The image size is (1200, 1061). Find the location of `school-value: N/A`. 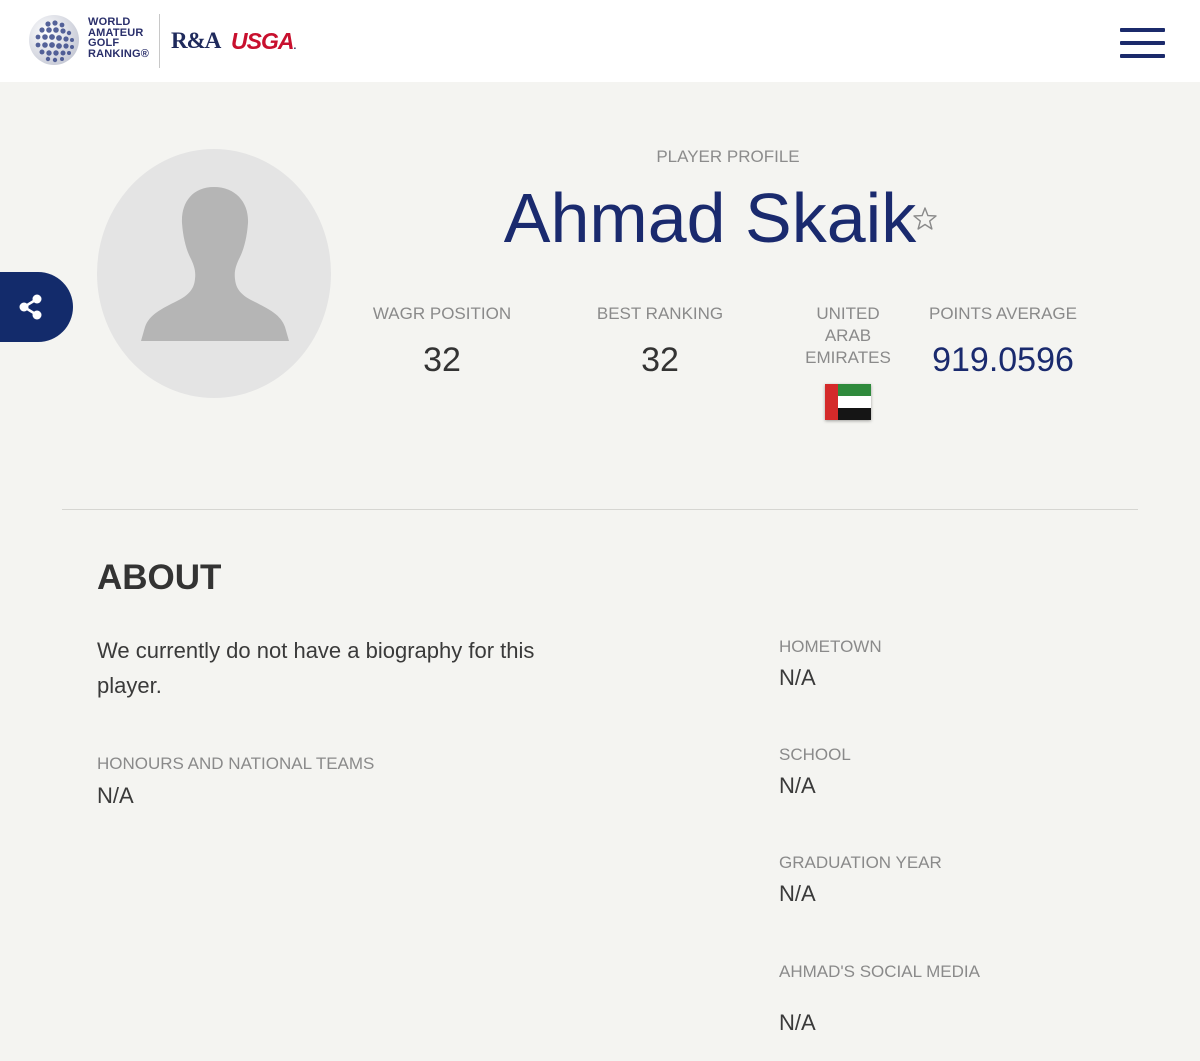

school-value: N/A is located at coordinates (797, 785).